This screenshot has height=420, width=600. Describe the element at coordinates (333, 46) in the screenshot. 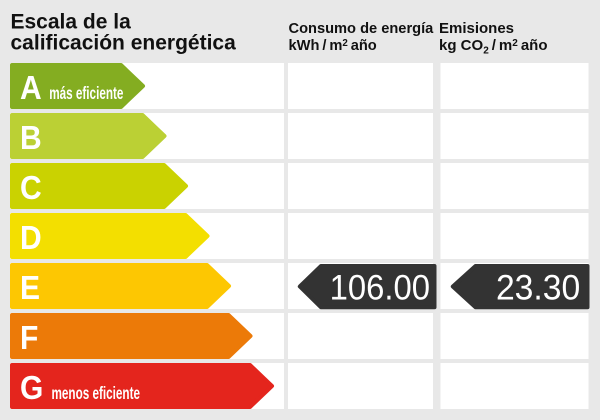

I see `svg-text: kWh / m2 año` at that location.